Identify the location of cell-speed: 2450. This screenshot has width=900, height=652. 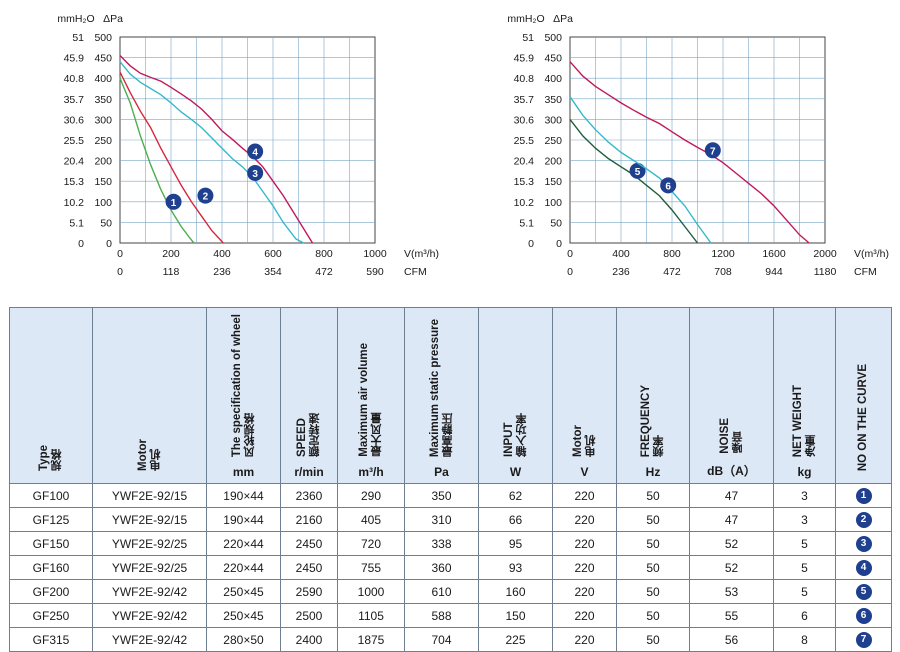
(309, 544).